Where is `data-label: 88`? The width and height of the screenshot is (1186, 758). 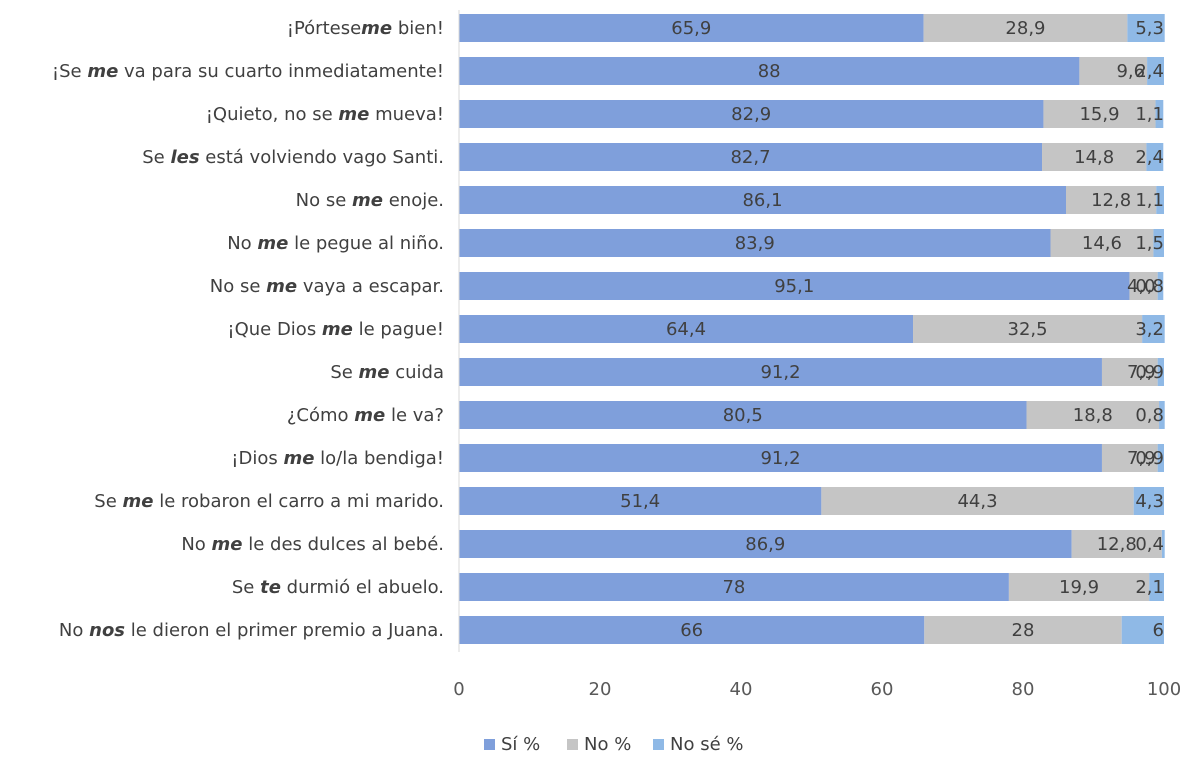
data-label: 88 is located at coordinates (769, 71).